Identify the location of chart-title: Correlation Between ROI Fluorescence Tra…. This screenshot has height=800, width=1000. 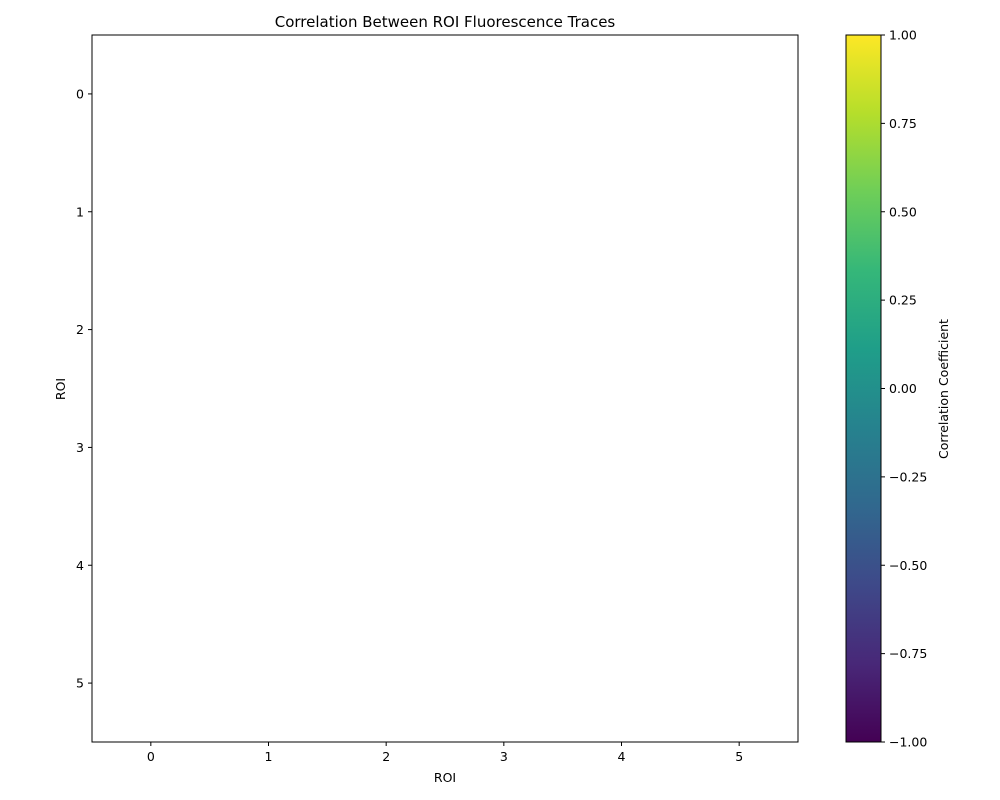
(445, 22).